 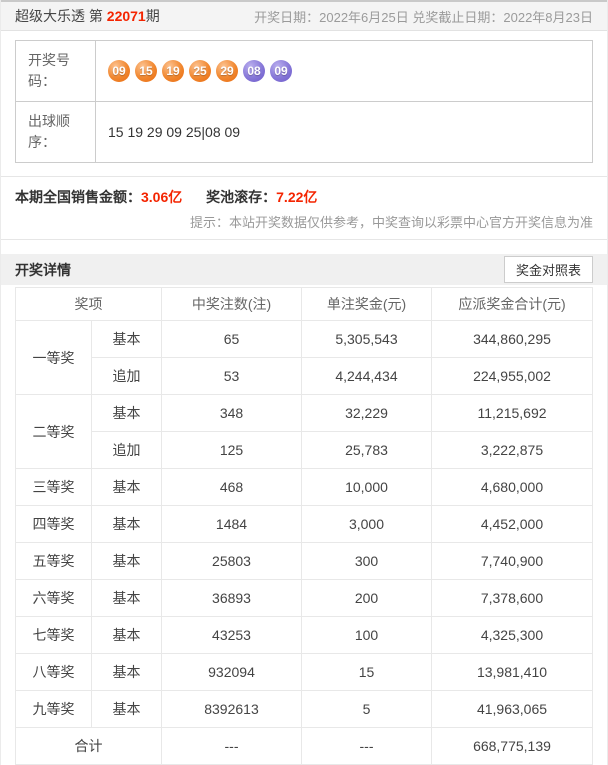 I want to click on prize-name-cell: 六等奖, so click(x=53, y=598).